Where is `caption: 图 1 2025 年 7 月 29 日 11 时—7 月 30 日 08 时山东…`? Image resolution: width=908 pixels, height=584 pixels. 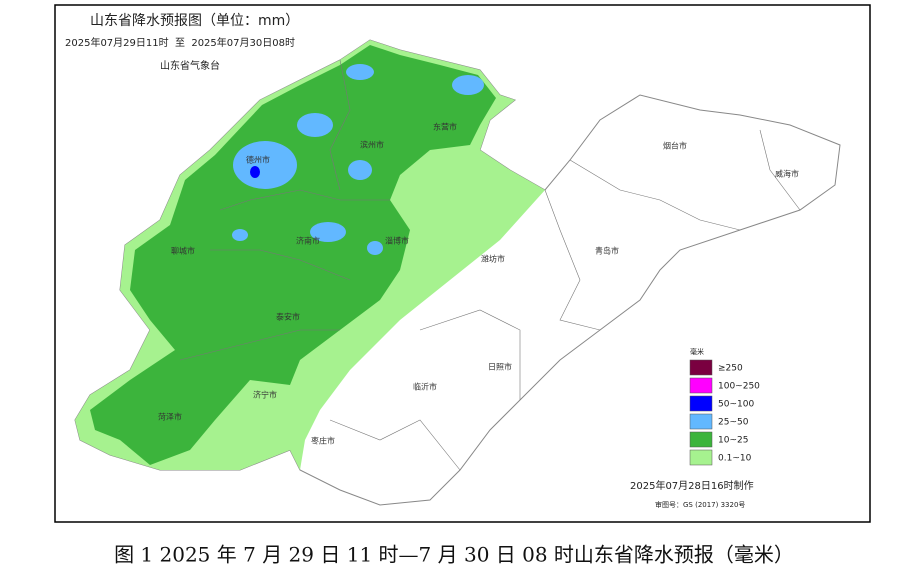
caption: 图 1 2025 年 7 月 29 日 11 时—7 月 30 日 08 时山东… is located at coordinates (454, 555).